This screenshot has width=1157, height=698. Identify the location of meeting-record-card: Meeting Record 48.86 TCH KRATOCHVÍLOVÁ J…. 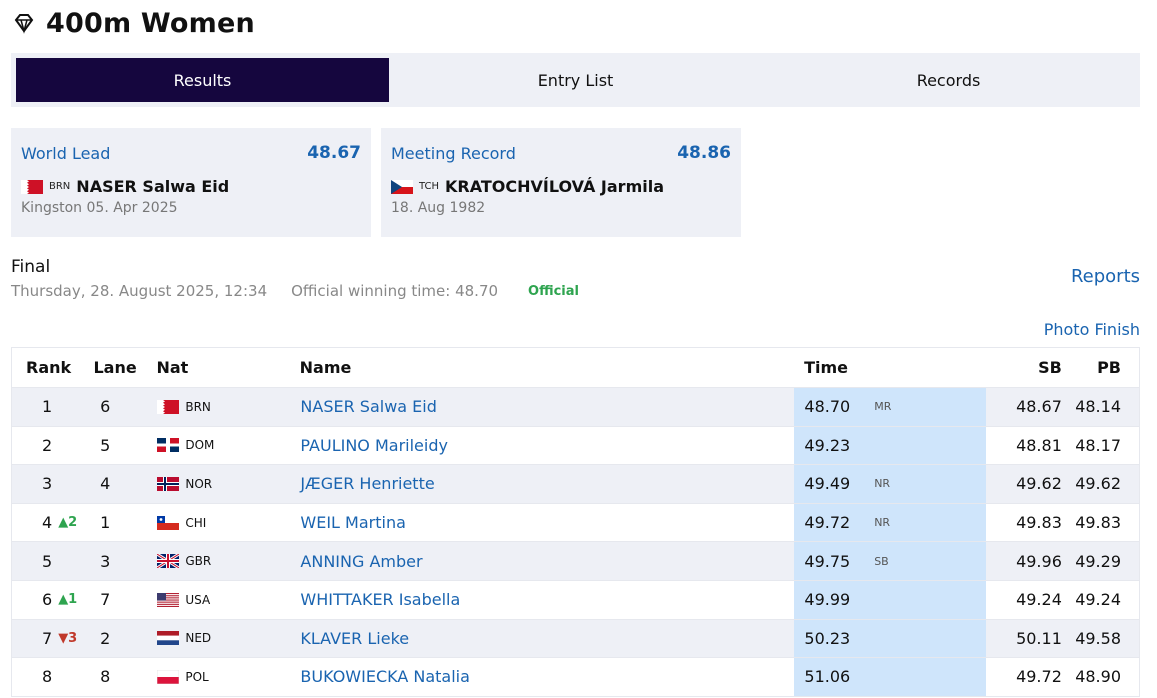
(561, 182).